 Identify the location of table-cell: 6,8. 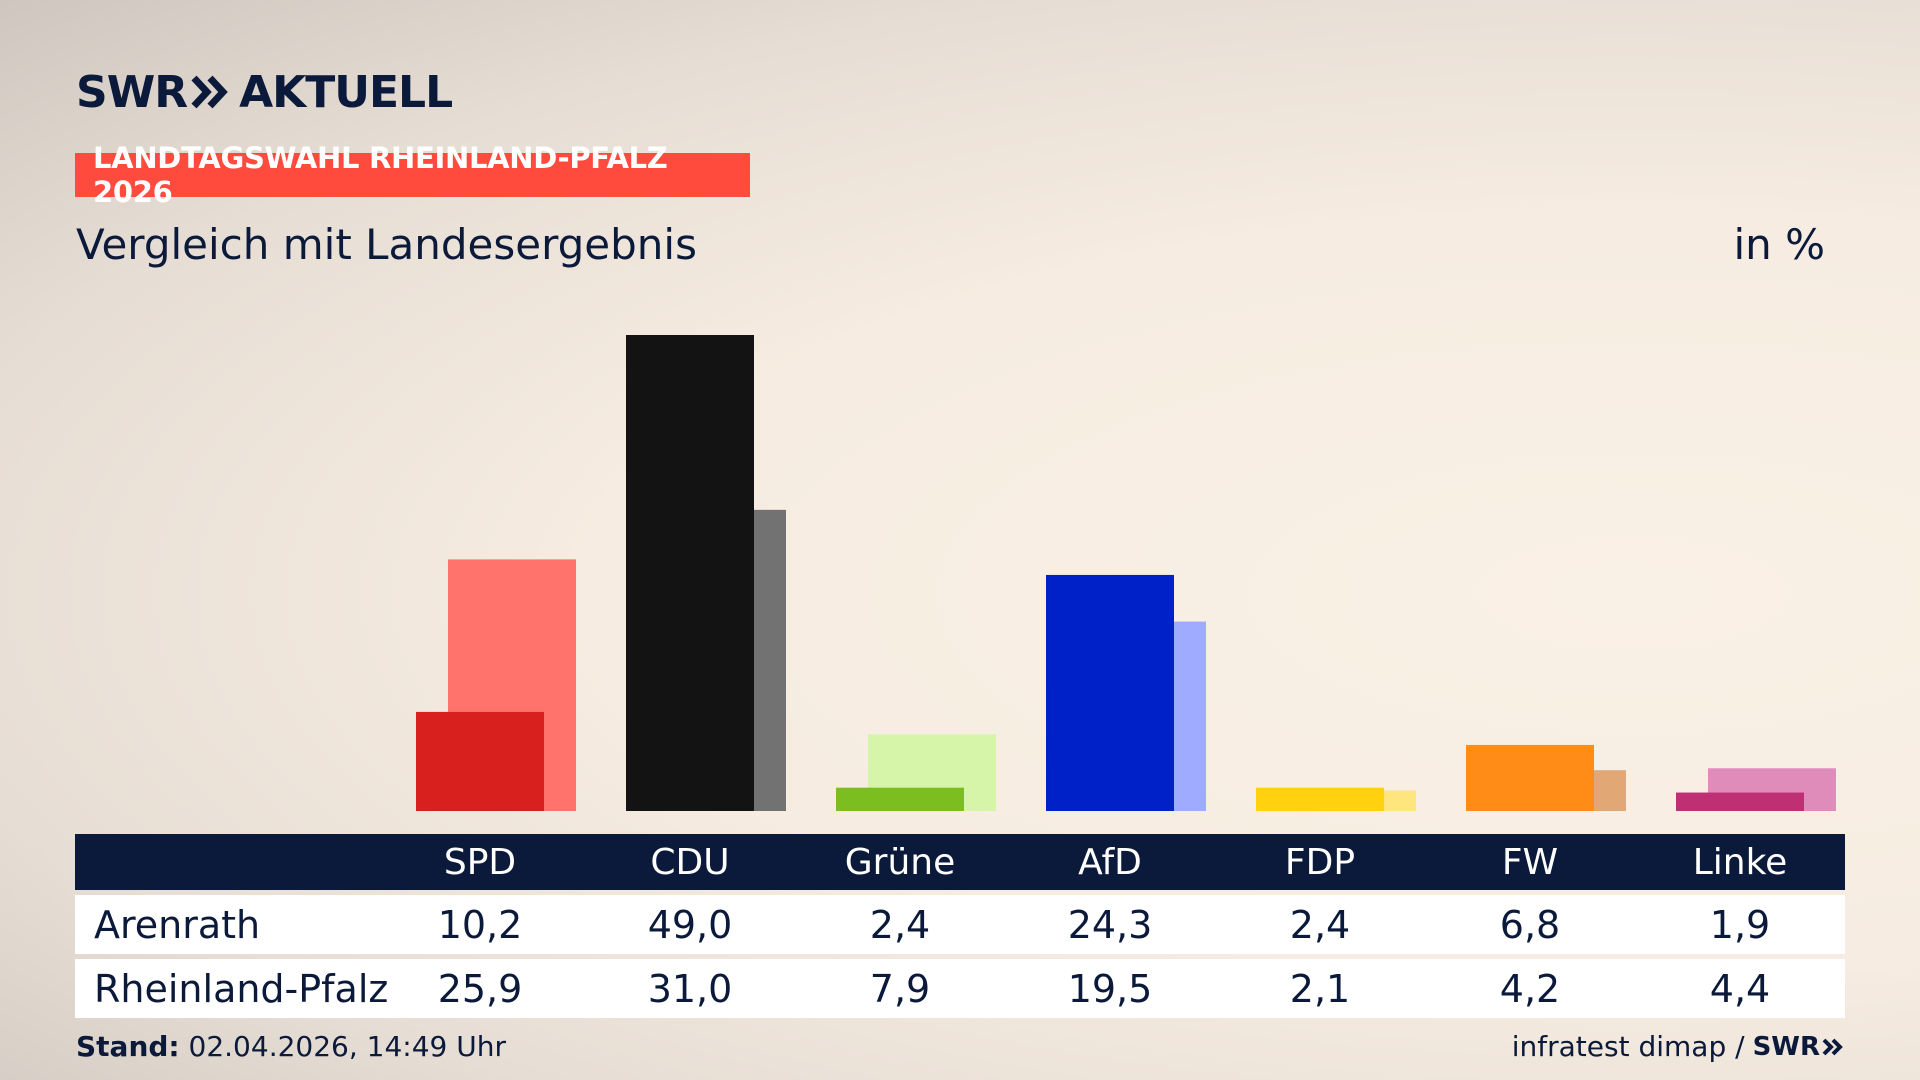
(1530, 924).